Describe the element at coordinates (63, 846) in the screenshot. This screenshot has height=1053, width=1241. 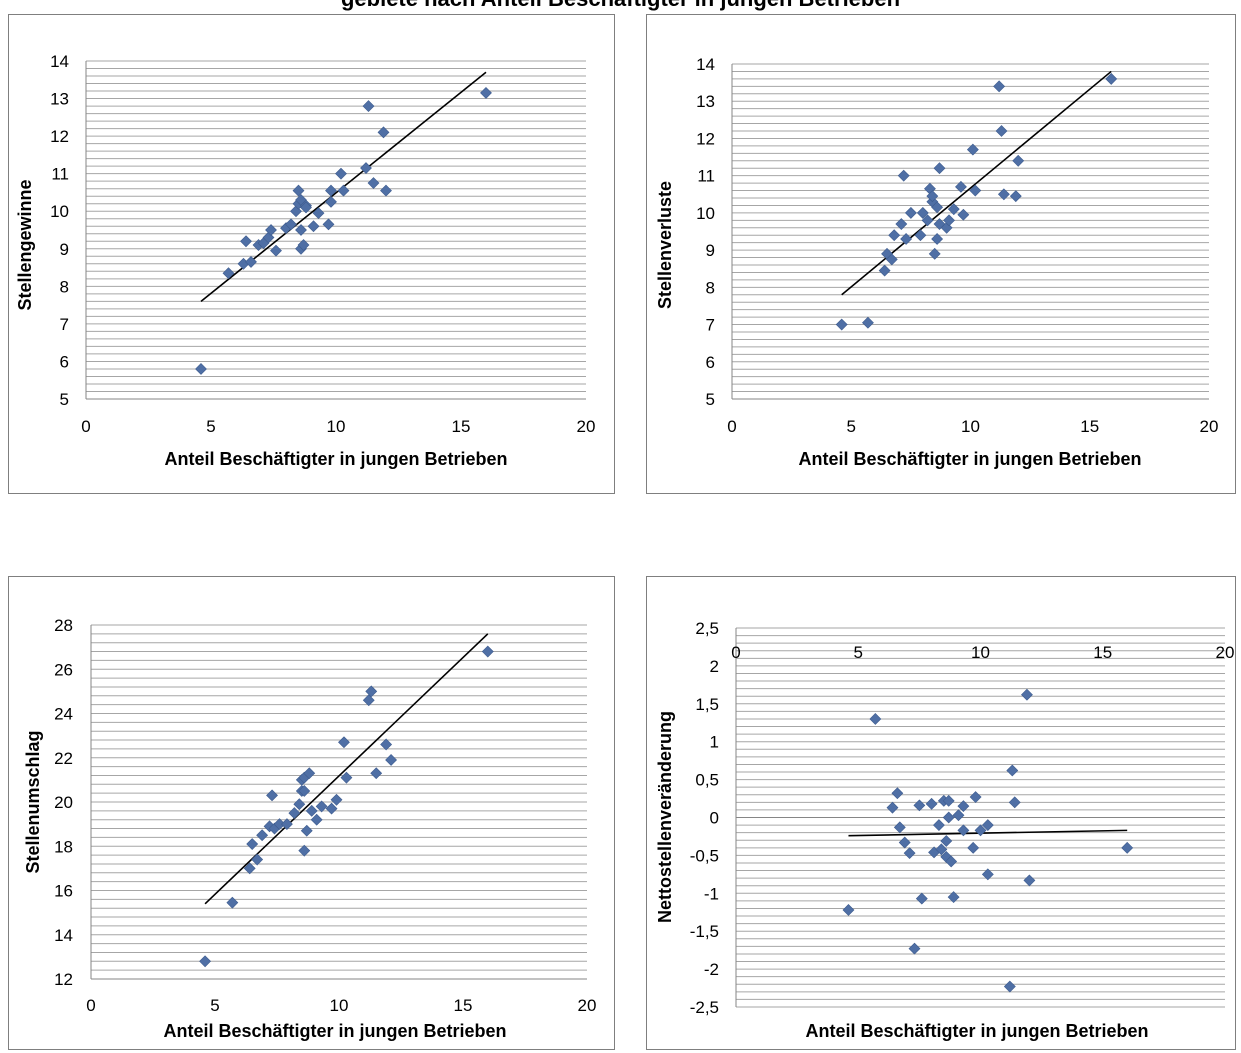
I see `y-tick-label: 18` at that location.